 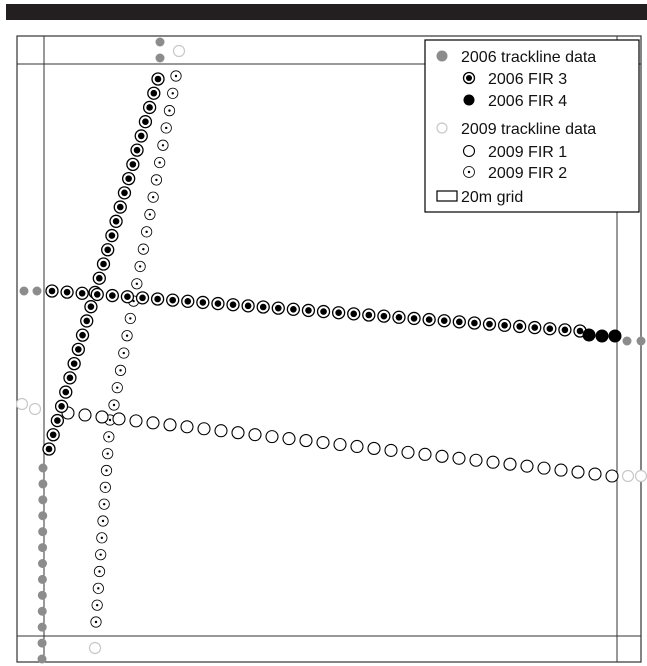 I want to click on legend-label: 20m grid, so click(x=492, y=197).